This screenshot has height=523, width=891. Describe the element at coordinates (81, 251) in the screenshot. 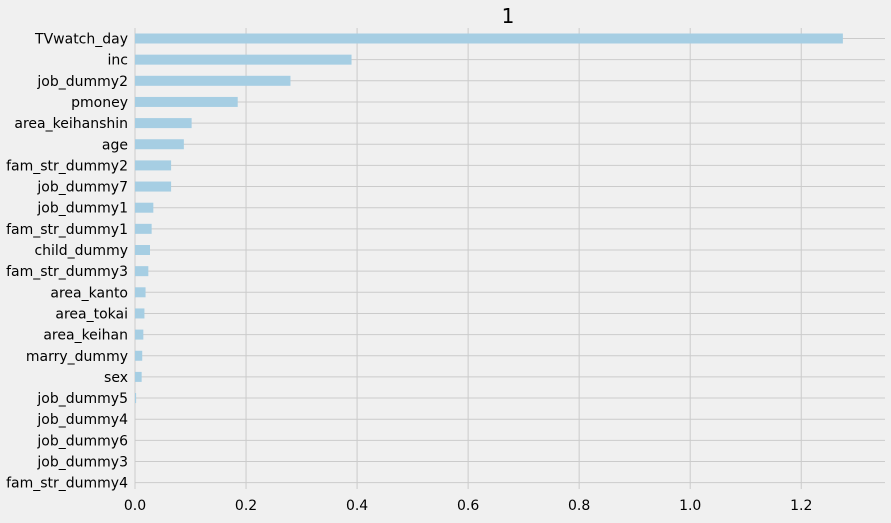

I see `y-tick-label: child_dummy` at that location.